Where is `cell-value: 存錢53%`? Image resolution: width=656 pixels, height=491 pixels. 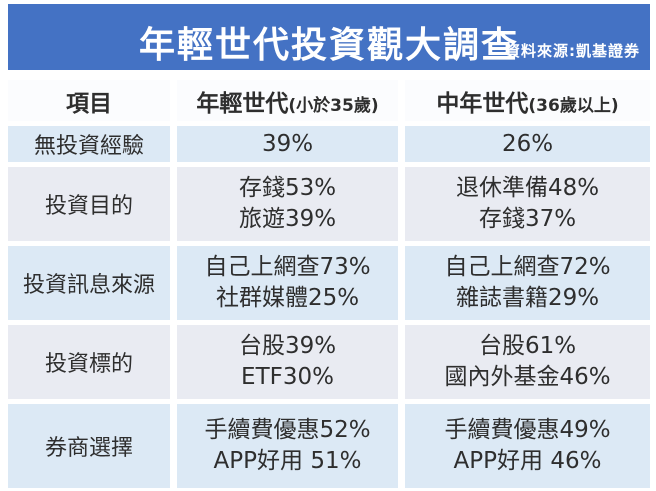
cell-value: 存錢53% is located at coordinates (287, 188).